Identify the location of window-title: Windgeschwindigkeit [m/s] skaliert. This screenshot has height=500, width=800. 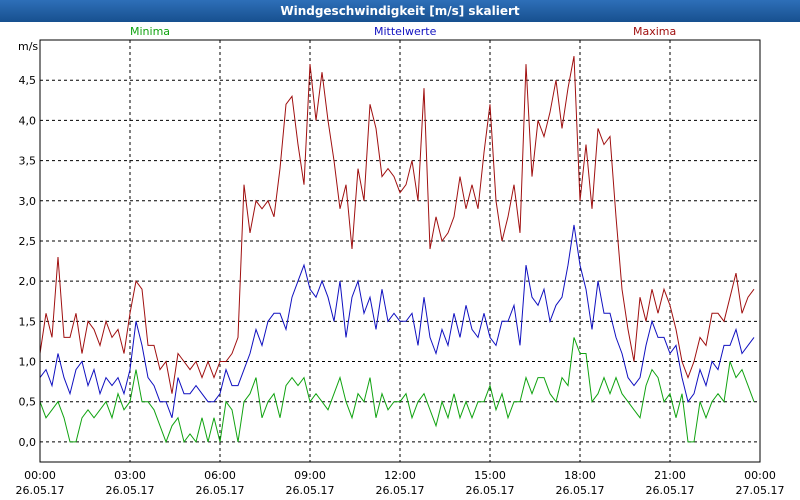
(400, 11).